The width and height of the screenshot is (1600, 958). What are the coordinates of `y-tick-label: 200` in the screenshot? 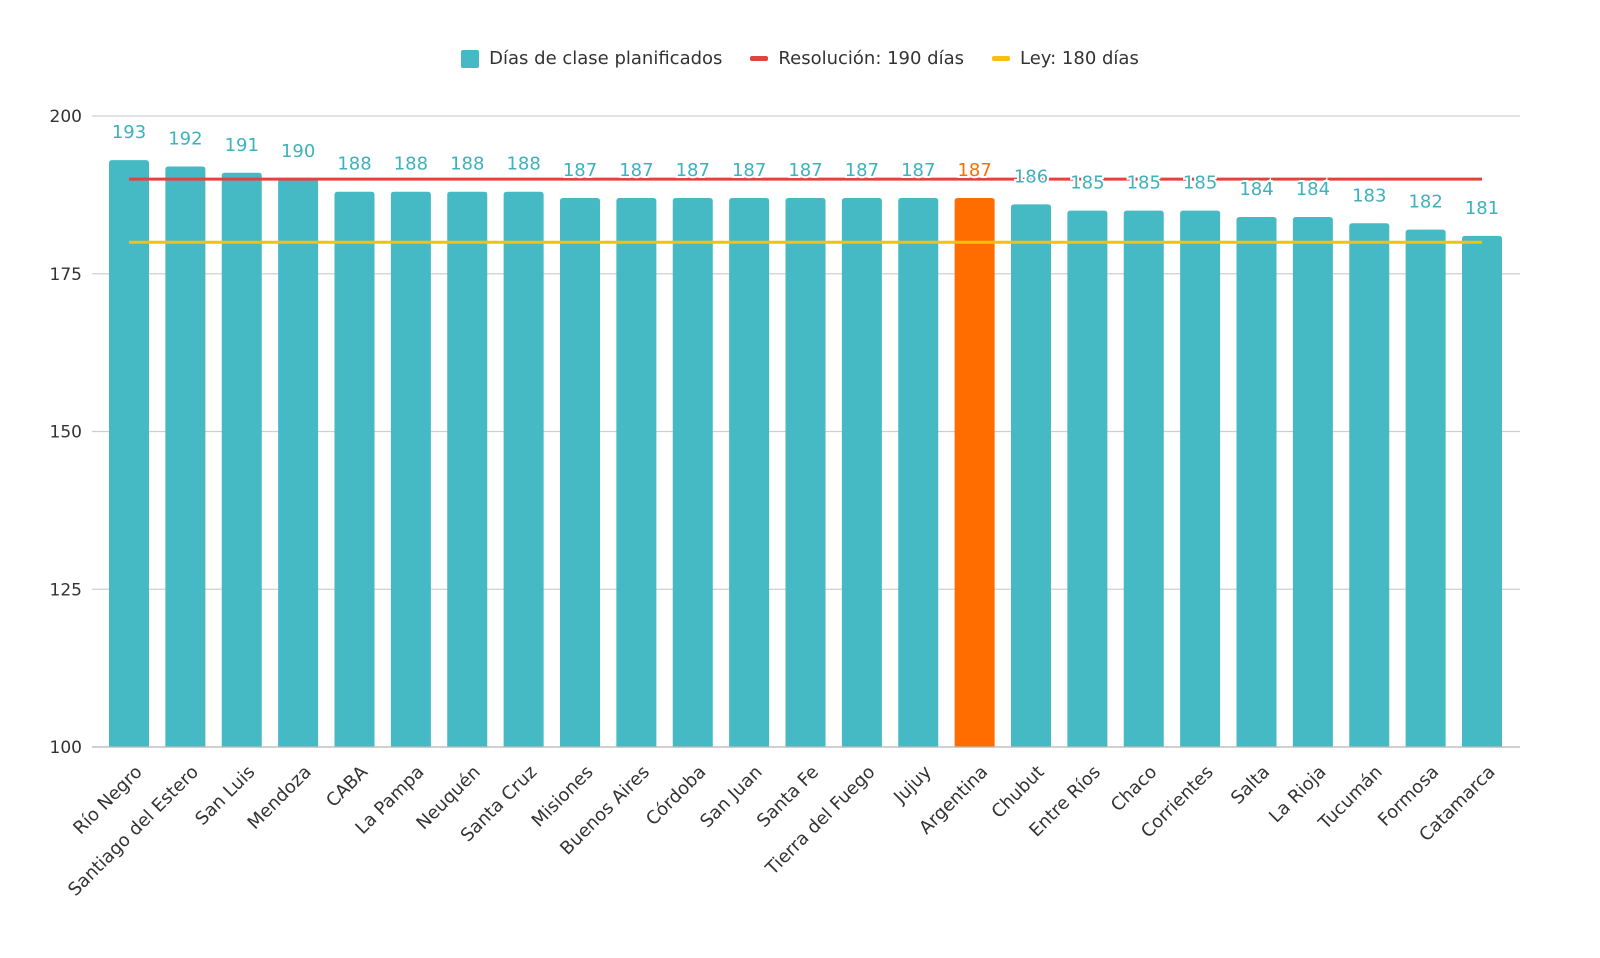 It's located at (66, 117).